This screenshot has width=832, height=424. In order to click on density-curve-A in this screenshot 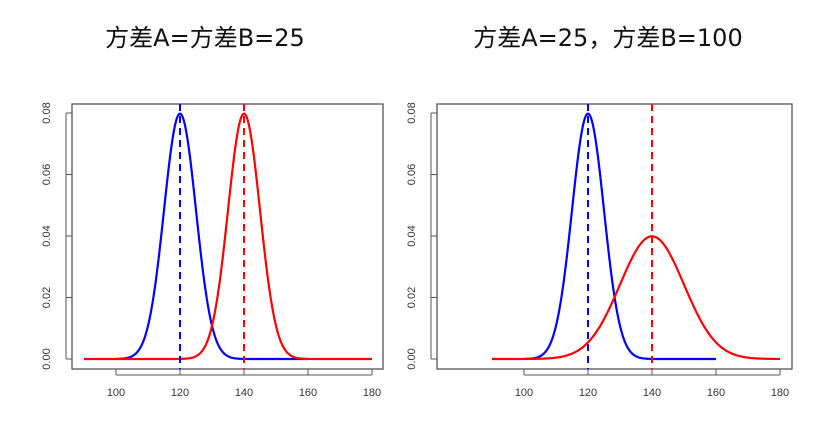, I will do `click(619, 236)`.